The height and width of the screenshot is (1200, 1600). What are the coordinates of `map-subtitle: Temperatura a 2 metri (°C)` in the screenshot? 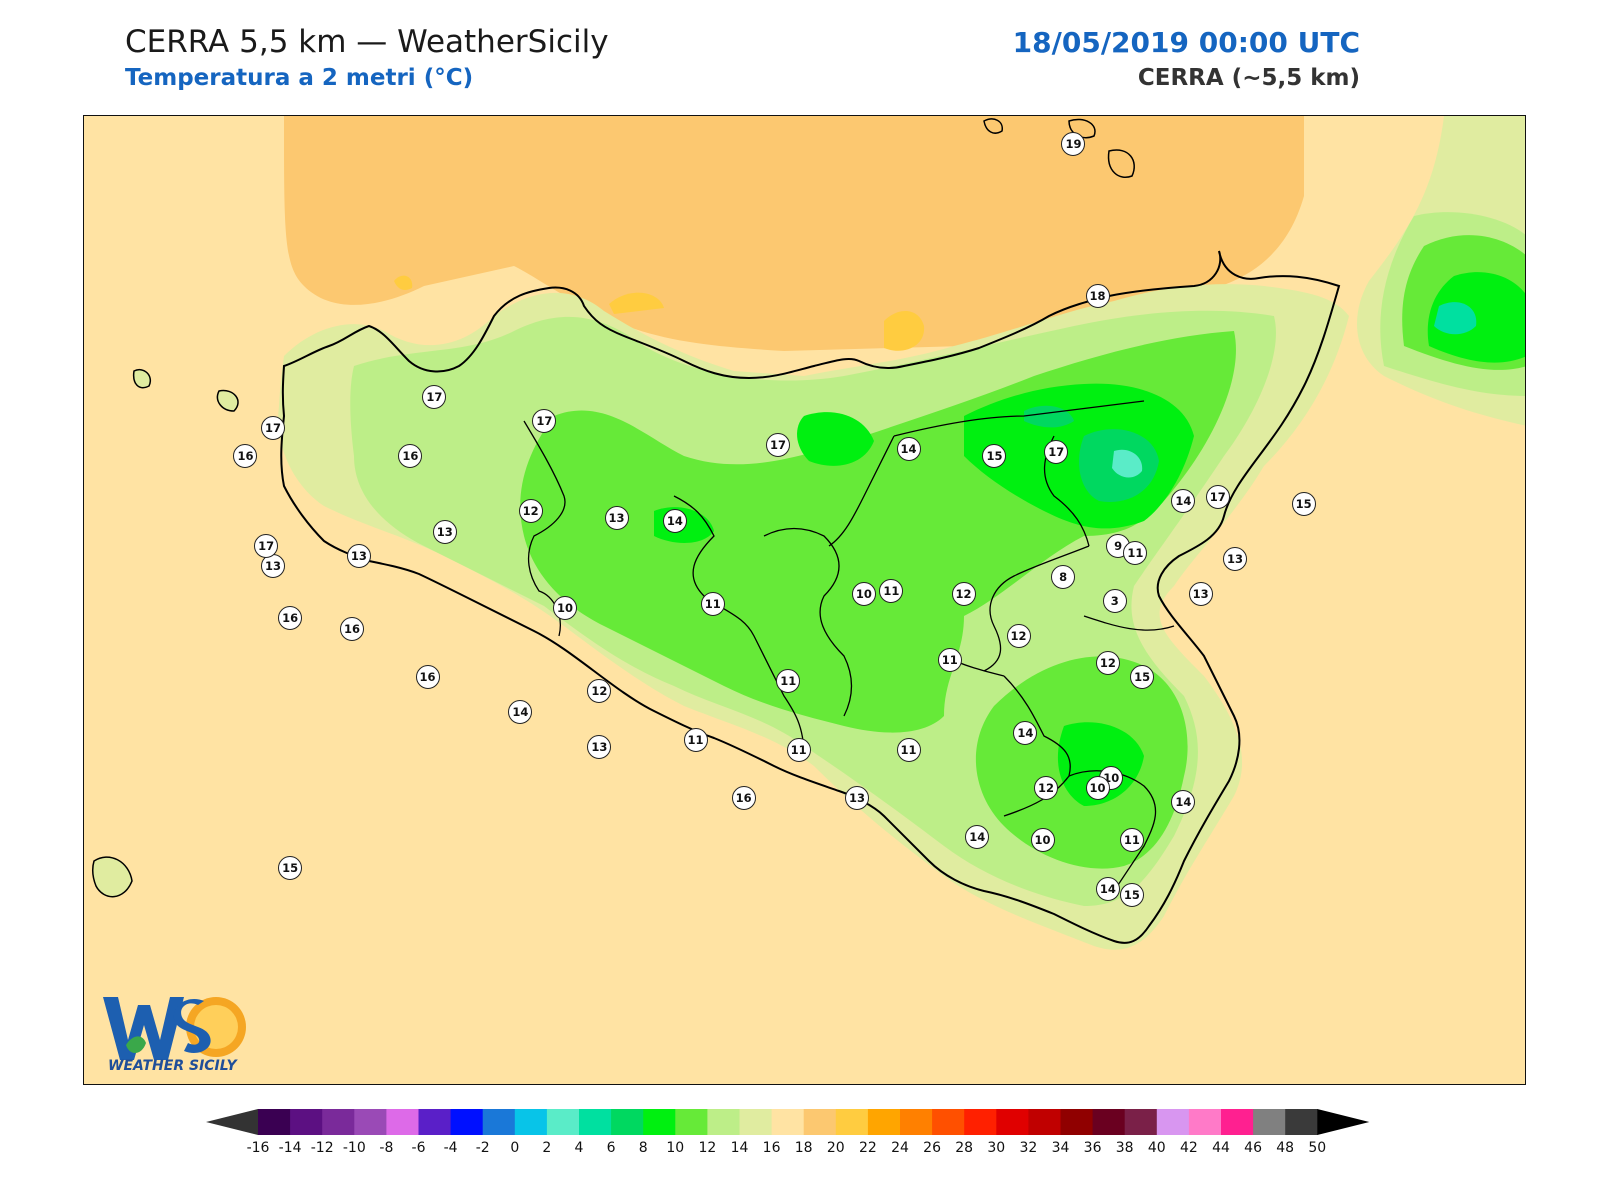 It's located at (299, 78).